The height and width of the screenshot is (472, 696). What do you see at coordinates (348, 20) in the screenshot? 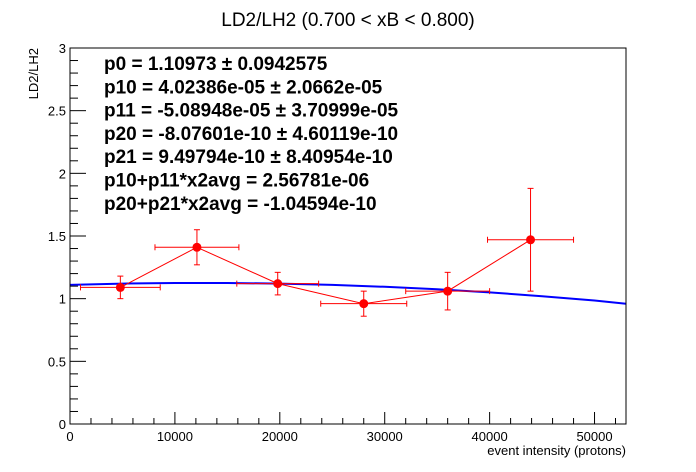
I see `chart-title: LD2/LH2 (0.700 < xB < 0.800)` at bounding box center [348, 20].